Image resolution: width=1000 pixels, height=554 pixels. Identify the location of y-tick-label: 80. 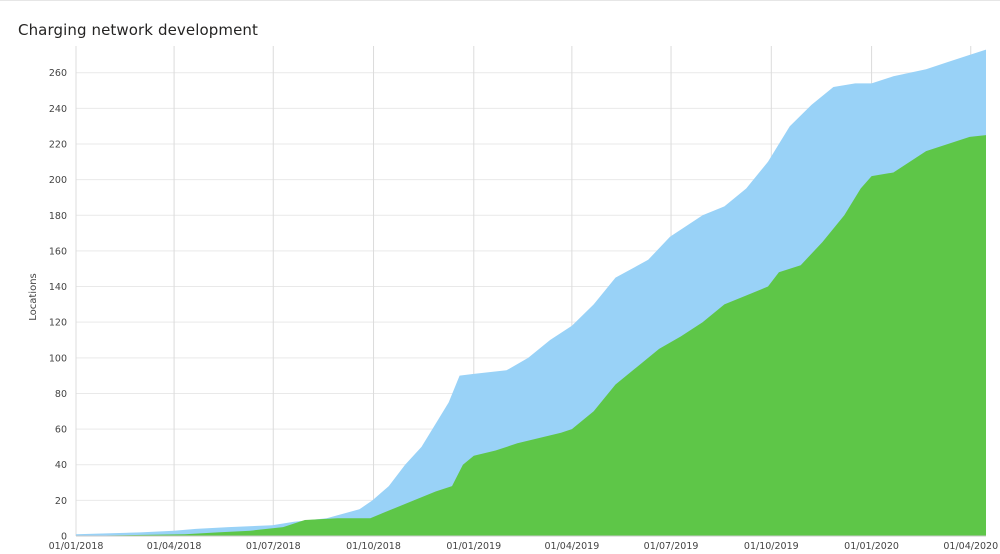
(61, 394).